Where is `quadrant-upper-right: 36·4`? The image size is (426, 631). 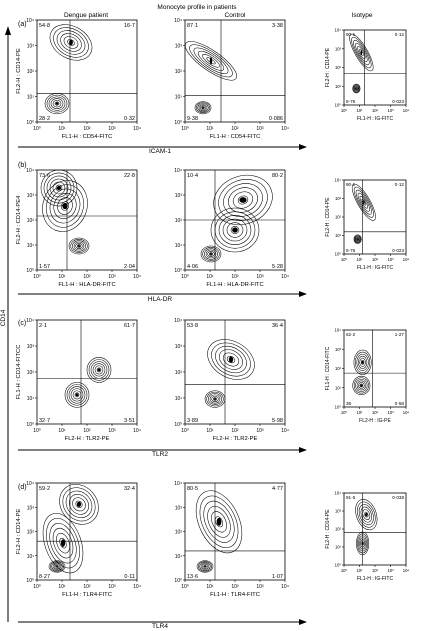 quadrant-upper-right: 36·4 is located at coordinates (277, 326).